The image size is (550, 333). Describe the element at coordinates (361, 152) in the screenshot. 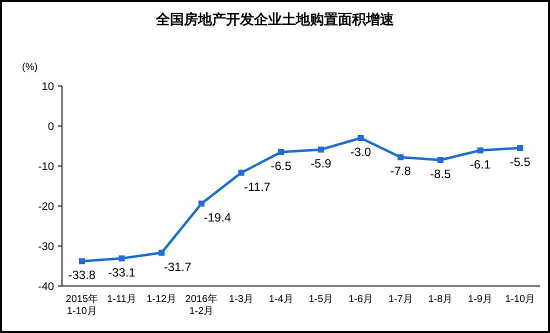

I see `data-label: -3.0` at that location.